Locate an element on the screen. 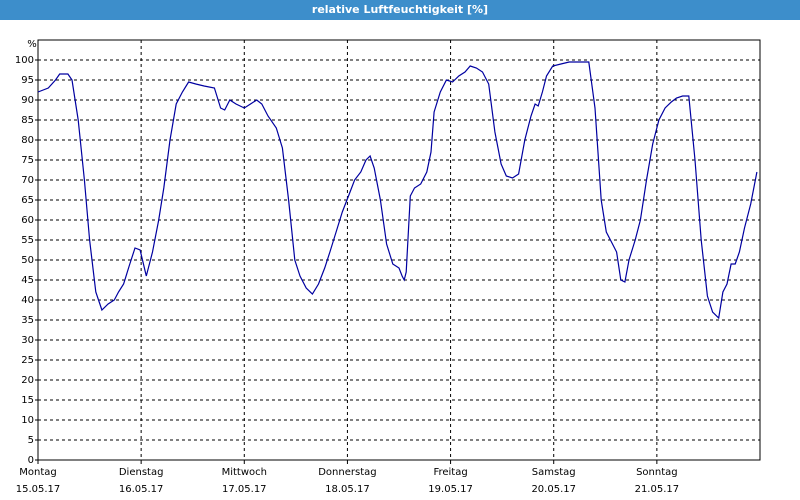  x-tick-date: 18.05.17 is located at coordinates (347, 489).